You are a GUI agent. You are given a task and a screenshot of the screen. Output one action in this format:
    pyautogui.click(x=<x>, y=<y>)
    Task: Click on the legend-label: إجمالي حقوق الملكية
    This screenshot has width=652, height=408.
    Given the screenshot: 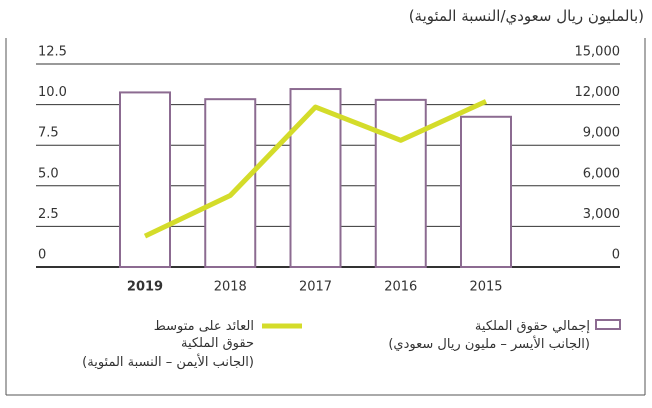 What is the action you would take?
    pyautogui.click(x=532, y=326)
    